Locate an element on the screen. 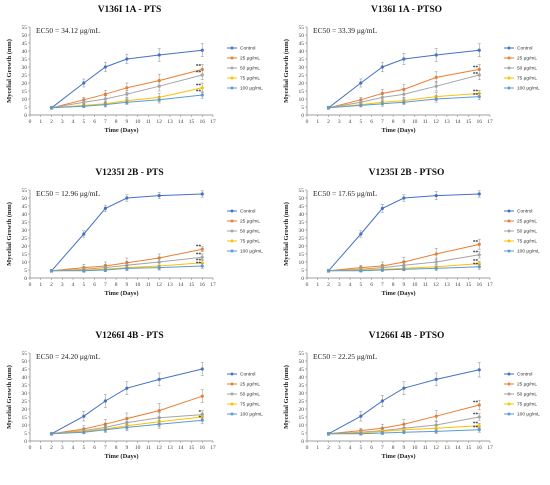 The width and height of the screenshot is (550, 485). x-tick-label: 9 is located at coordinates (127, 285).